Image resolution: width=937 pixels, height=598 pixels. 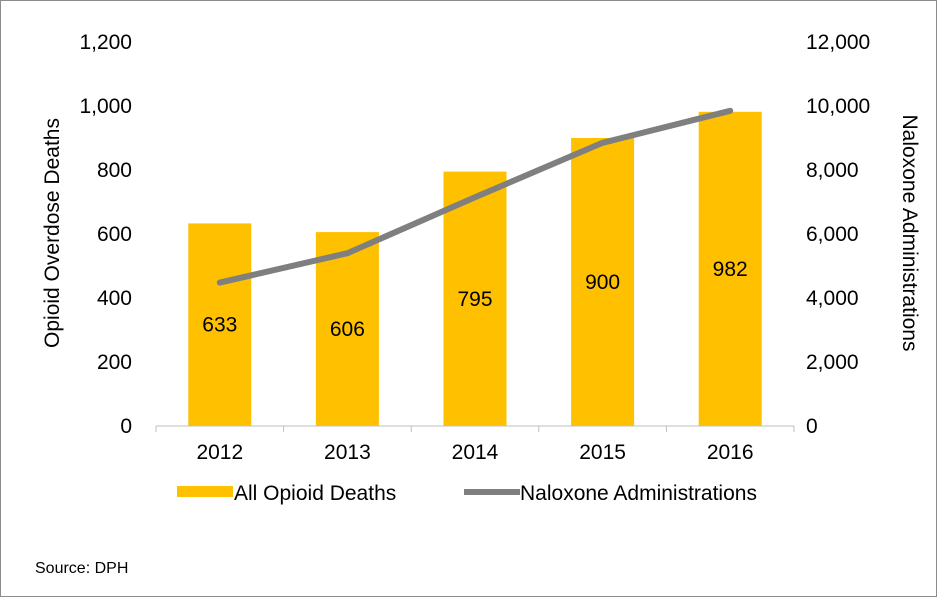 I want to click on y-right-tick-label-4: 8,000, so click(x=832, y=170).